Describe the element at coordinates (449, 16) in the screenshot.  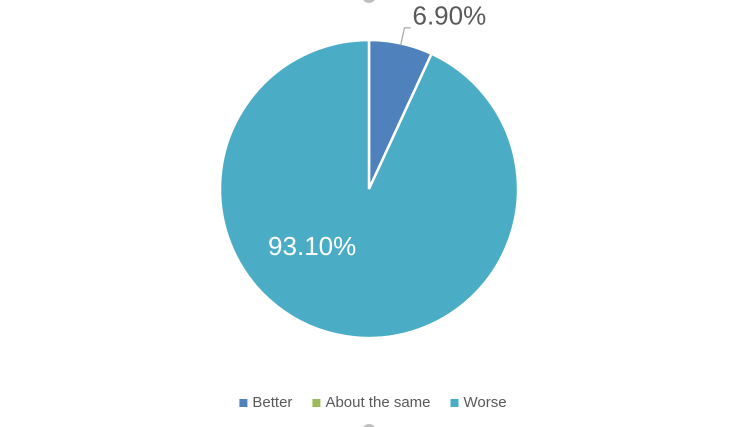
I see `data-label: 6.90%` at that location.